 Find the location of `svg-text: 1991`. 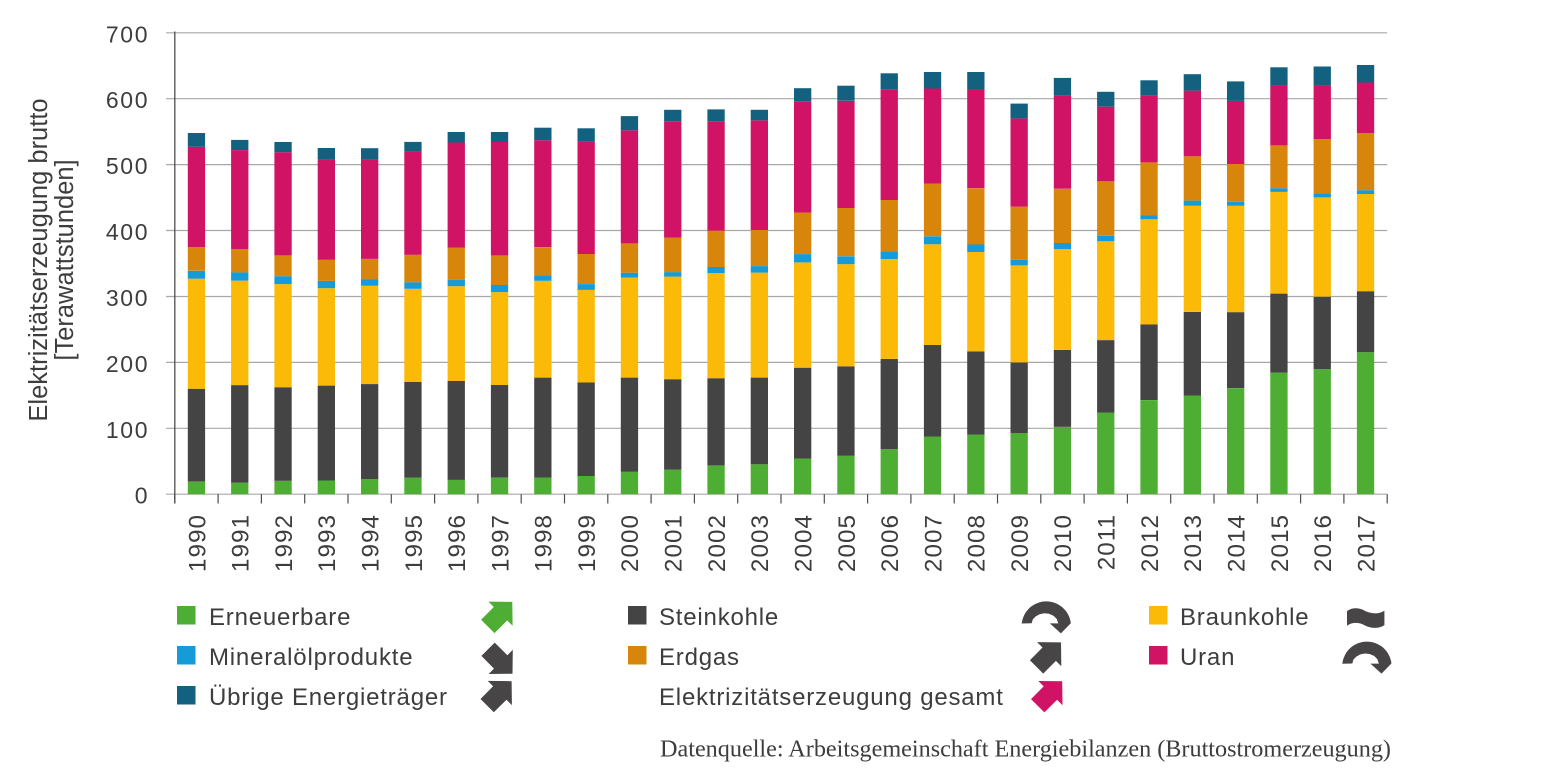

svg-text: 1991 is located at coordinates (241, 543).